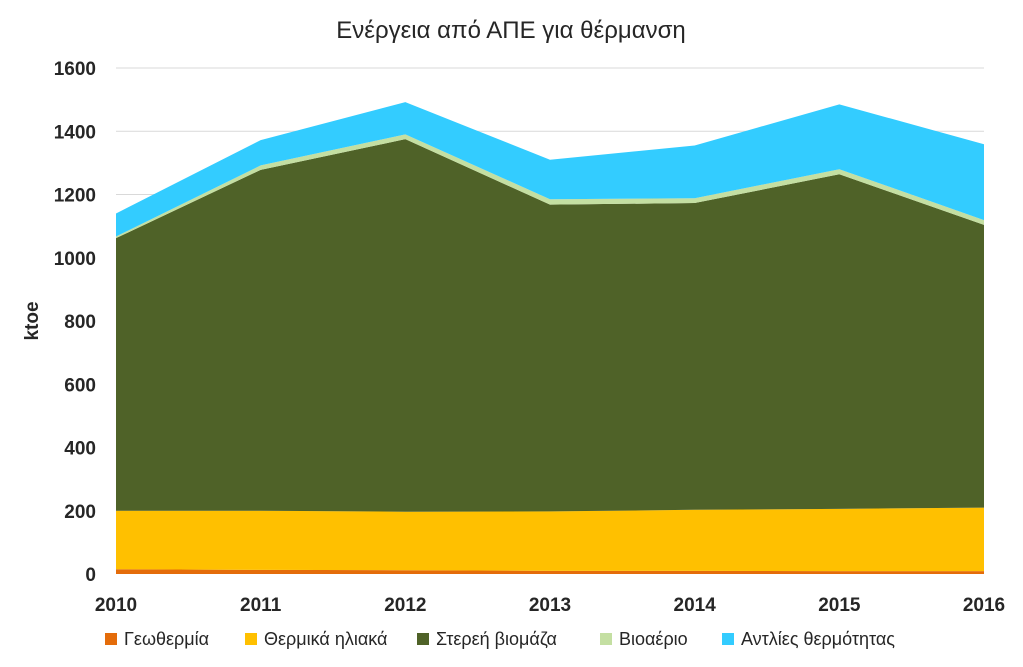  Describe the element at coordinates (90, 575) in the screenshot. I see `y-tick-label-0: 0` at that location.